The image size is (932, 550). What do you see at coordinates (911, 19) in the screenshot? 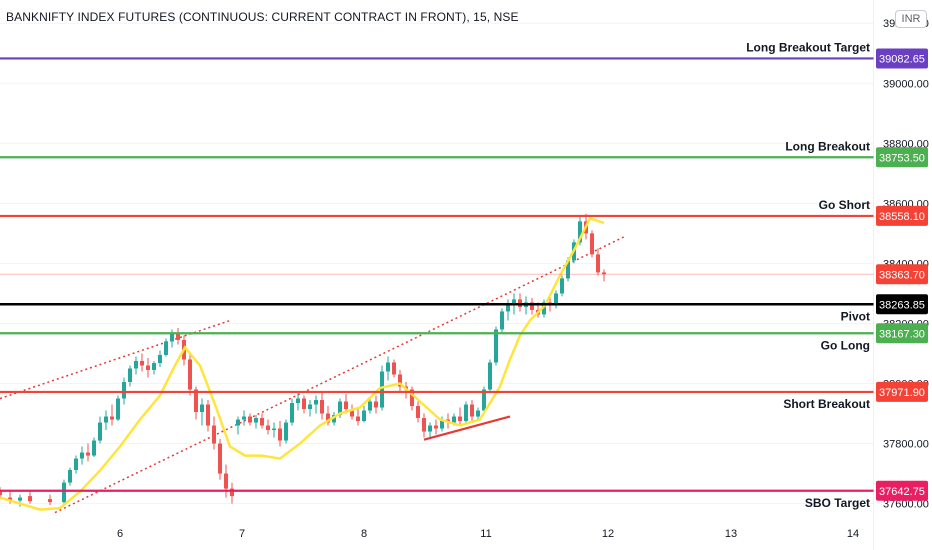
I see `currency-badge: INR` at bounding box center [911, 19].